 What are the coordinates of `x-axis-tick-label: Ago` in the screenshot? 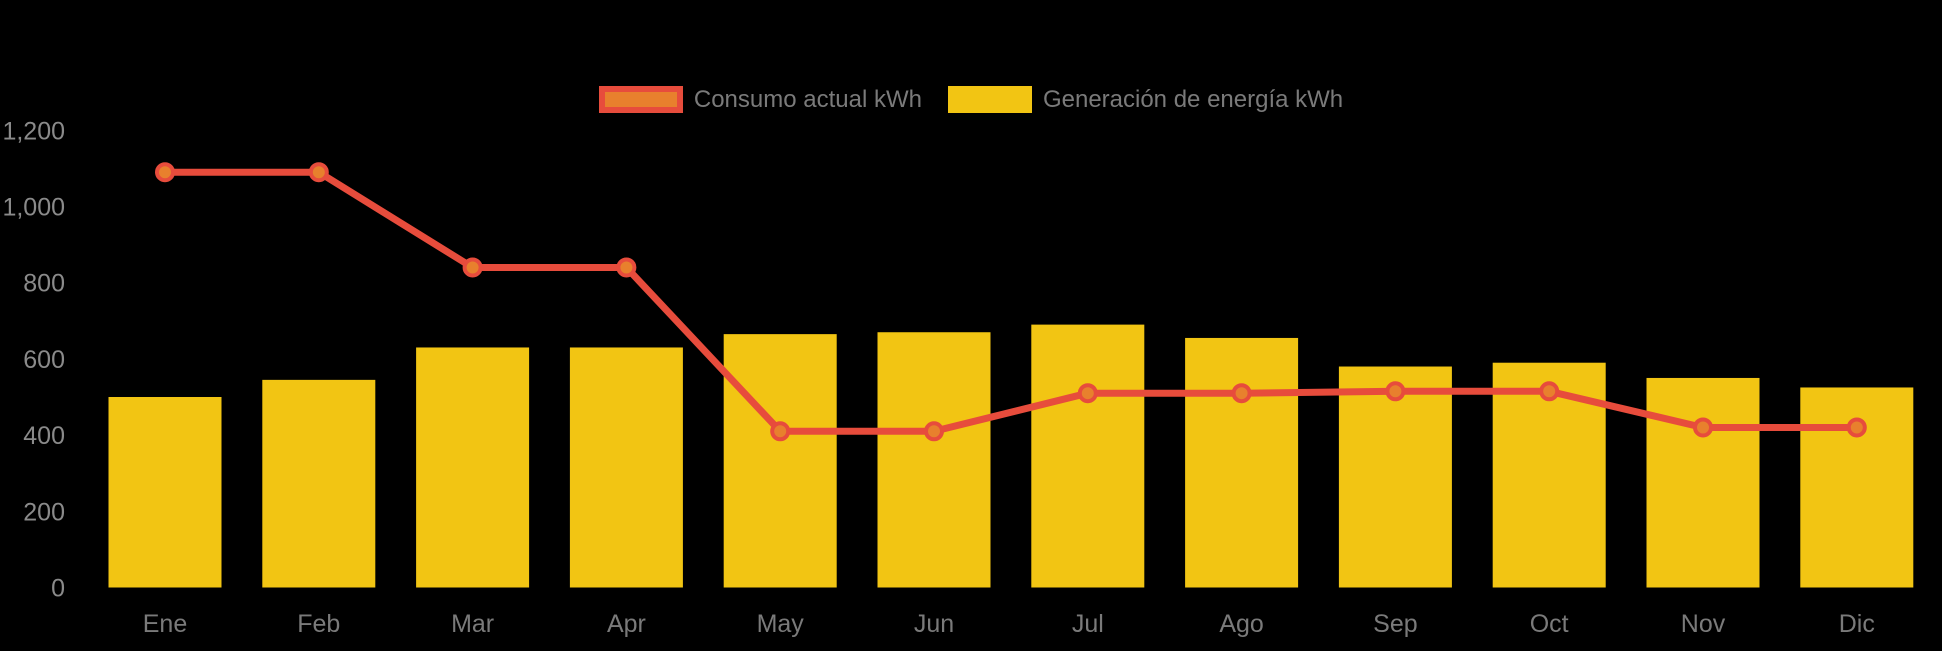 It's located at (1241, 624).